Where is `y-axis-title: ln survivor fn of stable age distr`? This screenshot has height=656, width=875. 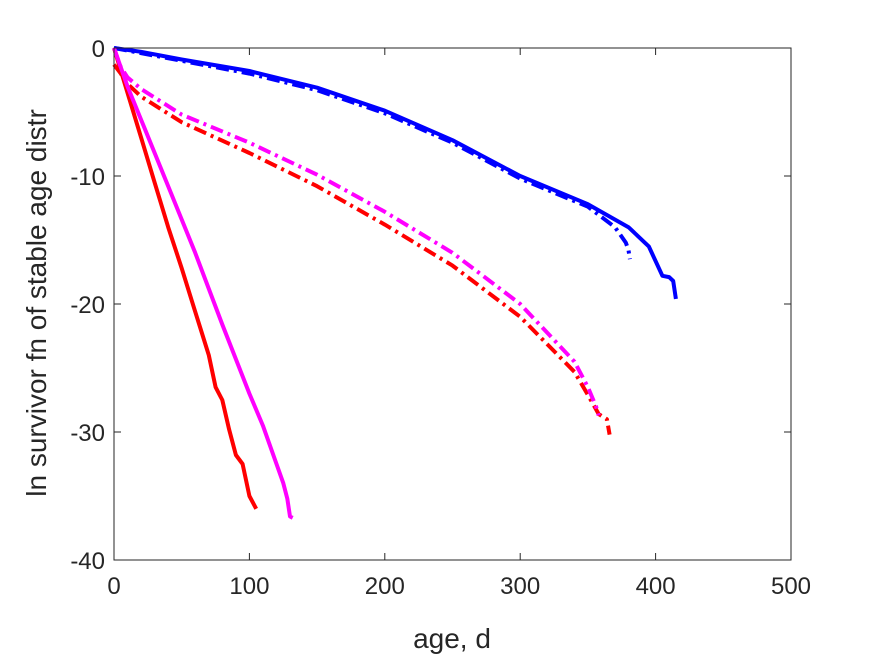
y-axis-title: ln survivor fn of stable age distr is located at coordinates (36, 303).